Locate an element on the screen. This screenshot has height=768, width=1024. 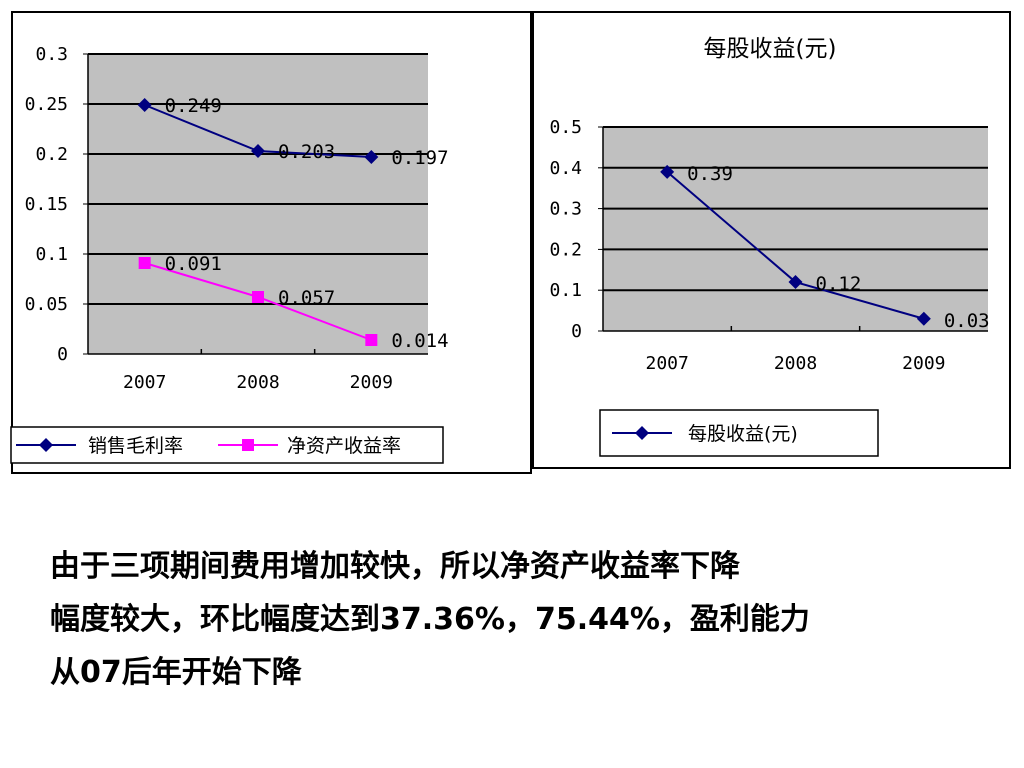
data-label: 0.057 is located at coordinates (306, 298).